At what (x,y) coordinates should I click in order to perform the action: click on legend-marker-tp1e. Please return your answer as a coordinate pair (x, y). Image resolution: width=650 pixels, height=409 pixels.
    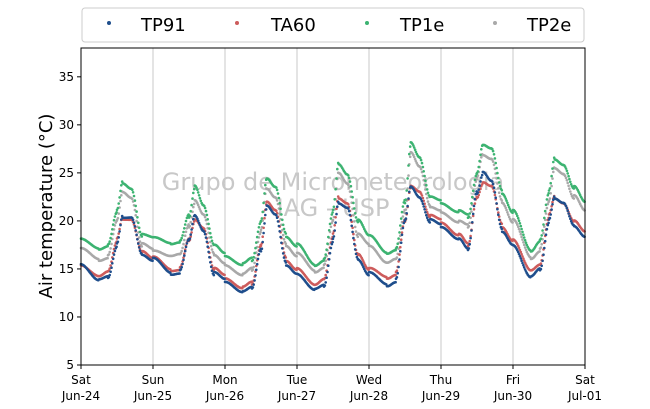
    Looking at the image, I should click on (367, 23).